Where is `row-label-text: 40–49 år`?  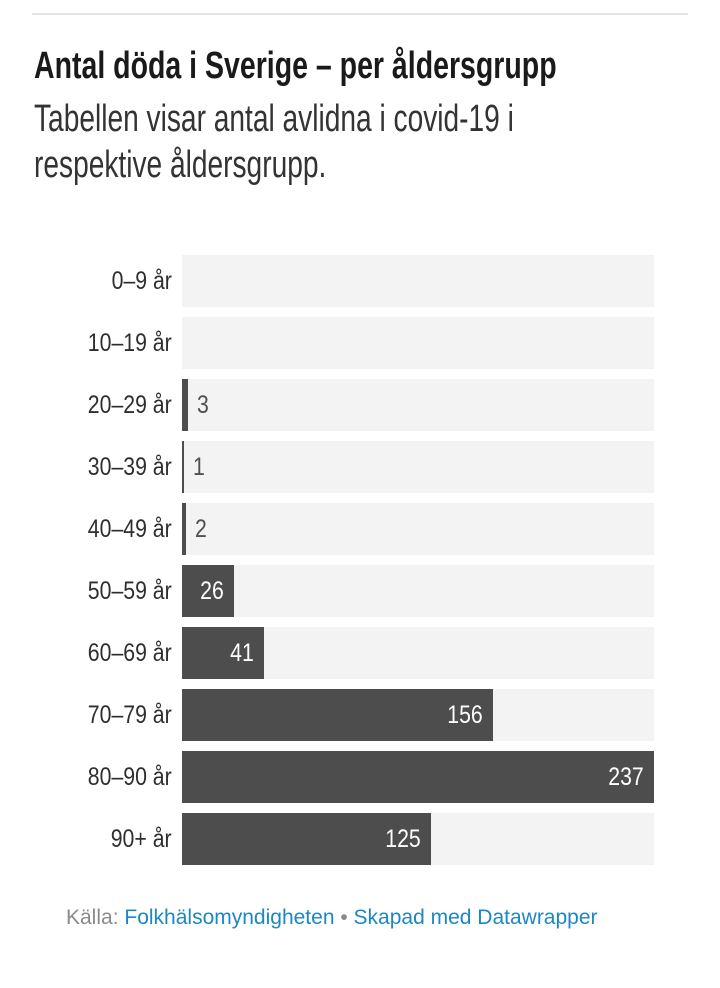 row-label-text: 40–49 år is located at coordinates (130, 528).